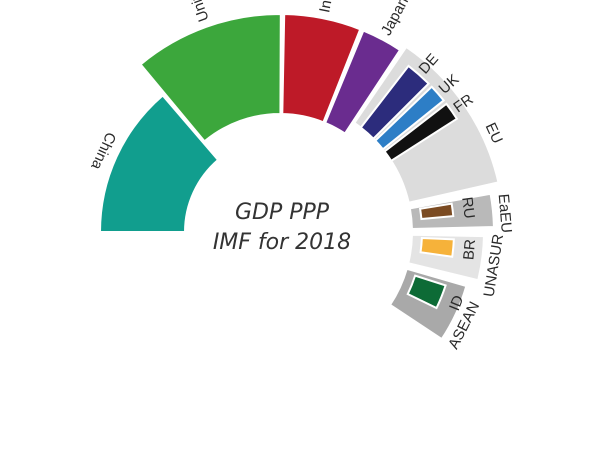  Describe the element at coordinates (469, 249) in the screenshot. I see `label-br: BR` at that location.